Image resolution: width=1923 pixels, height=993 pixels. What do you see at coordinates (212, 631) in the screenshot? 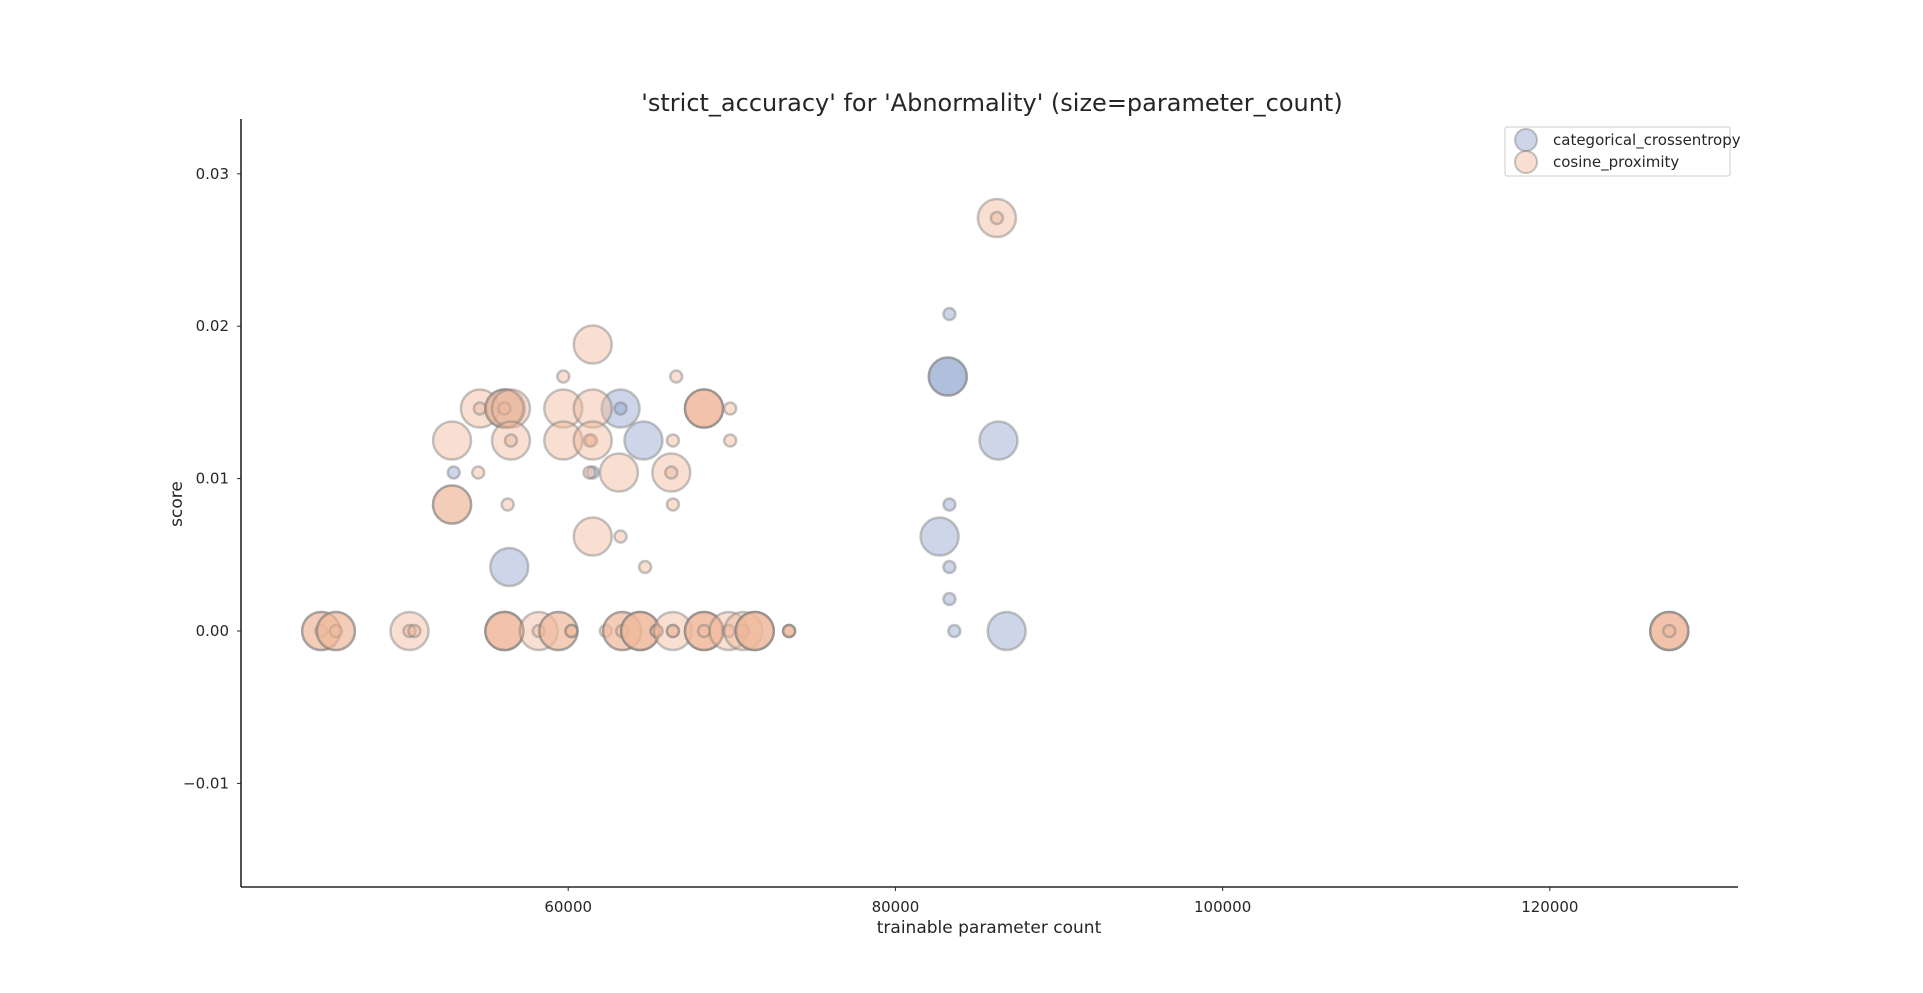
I see `y-tick-label: 0.00` at bounding box center [212, 631].